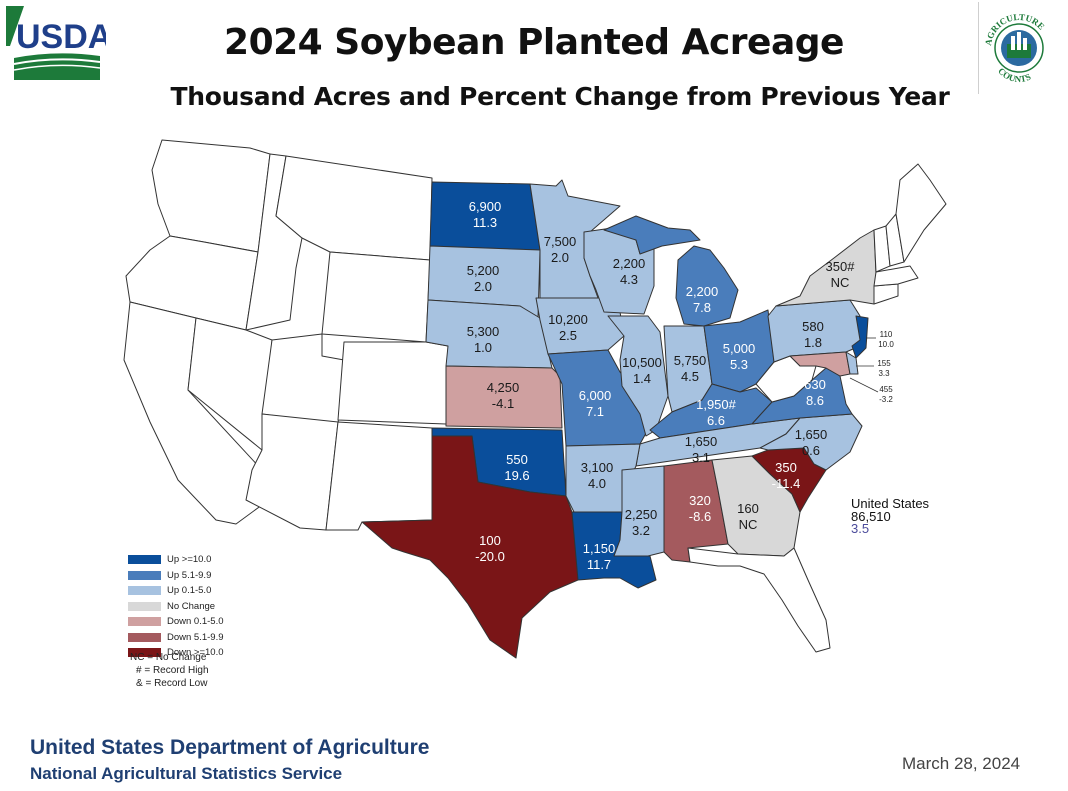  Describe the element at coordinates (702, 291) in the screenshot. I see `state-acres-label-MI: 2,200` at that location.